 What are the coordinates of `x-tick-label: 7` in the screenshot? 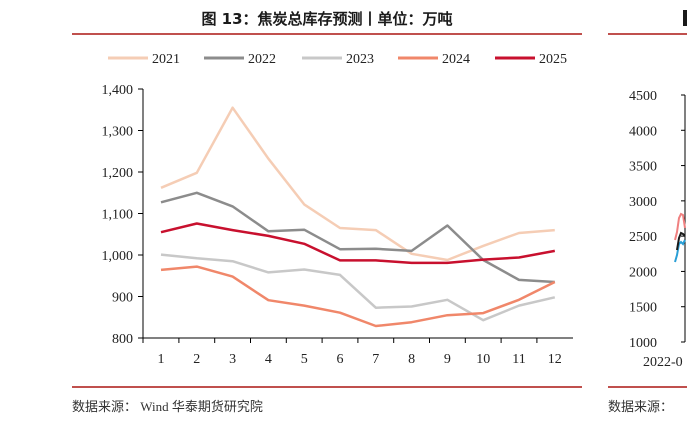 It's located at (375, 359).